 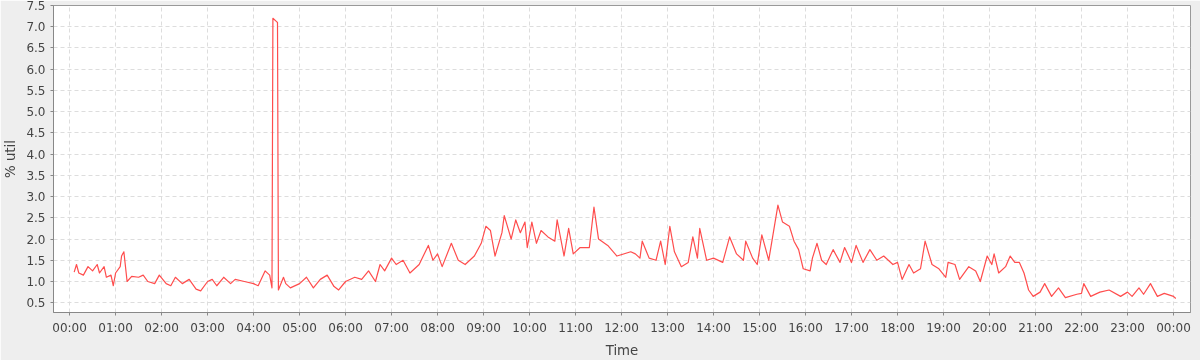 I want to click on x-tick-label: 09:00, so click(x=483, y=327).